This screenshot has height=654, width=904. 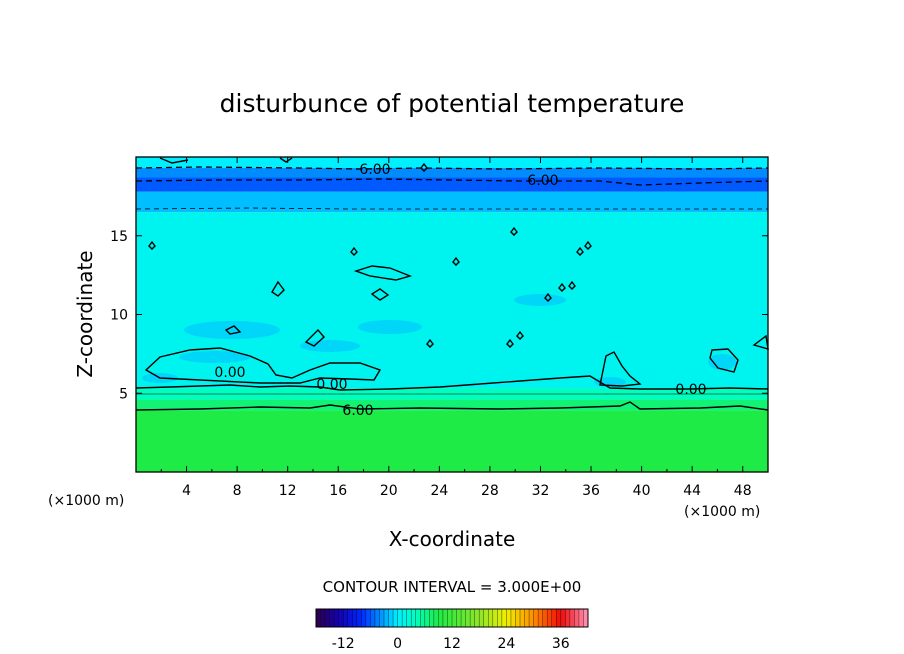 I want to click on colorbar-tick-label-12: 12, so click(x=452, y=644).